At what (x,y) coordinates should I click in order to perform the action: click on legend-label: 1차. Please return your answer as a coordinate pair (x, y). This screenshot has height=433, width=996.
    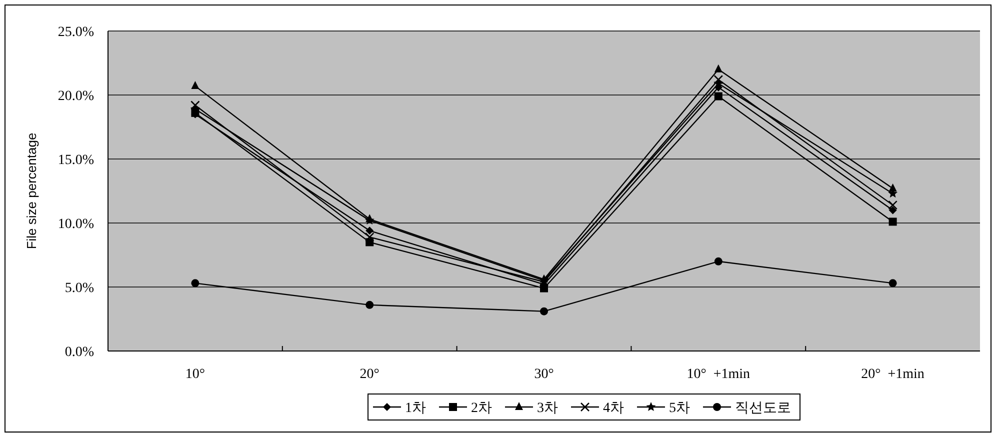
    Looking at the image, I should click on (415, 408).